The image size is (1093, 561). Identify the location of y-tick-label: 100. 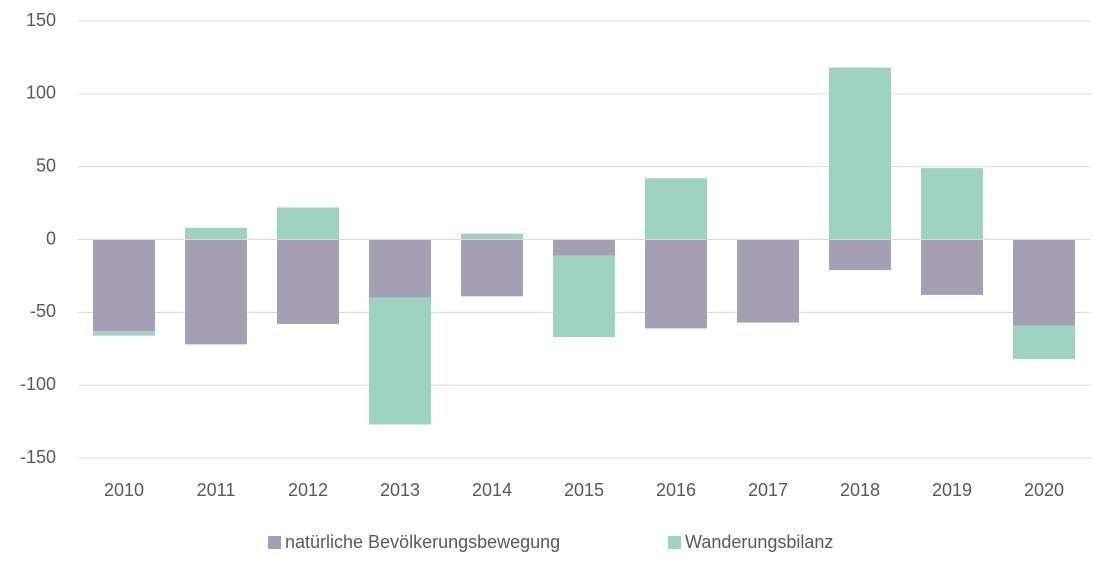
(41, 93).